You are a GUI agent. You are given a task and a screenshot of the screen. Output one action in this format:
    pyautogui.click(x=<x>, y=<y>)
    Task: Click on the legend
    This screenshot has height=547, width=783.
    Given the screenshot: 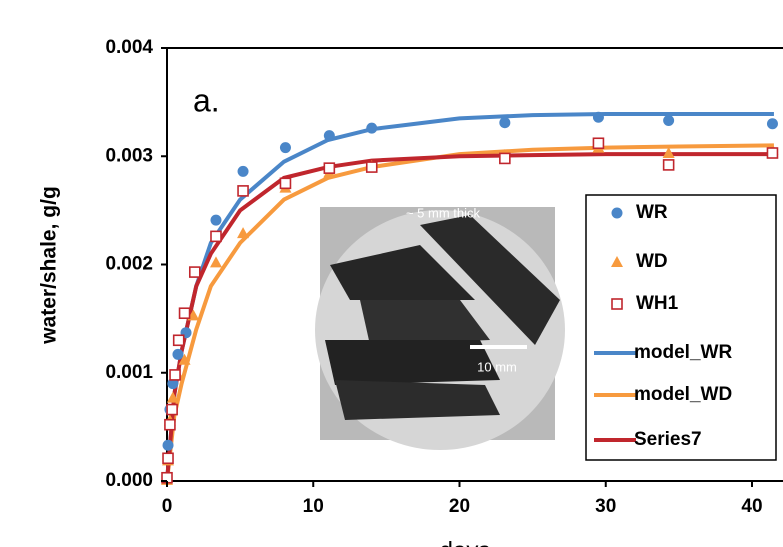 What is the action you would take?
    pyautogui.click(x=681, y=327)
    